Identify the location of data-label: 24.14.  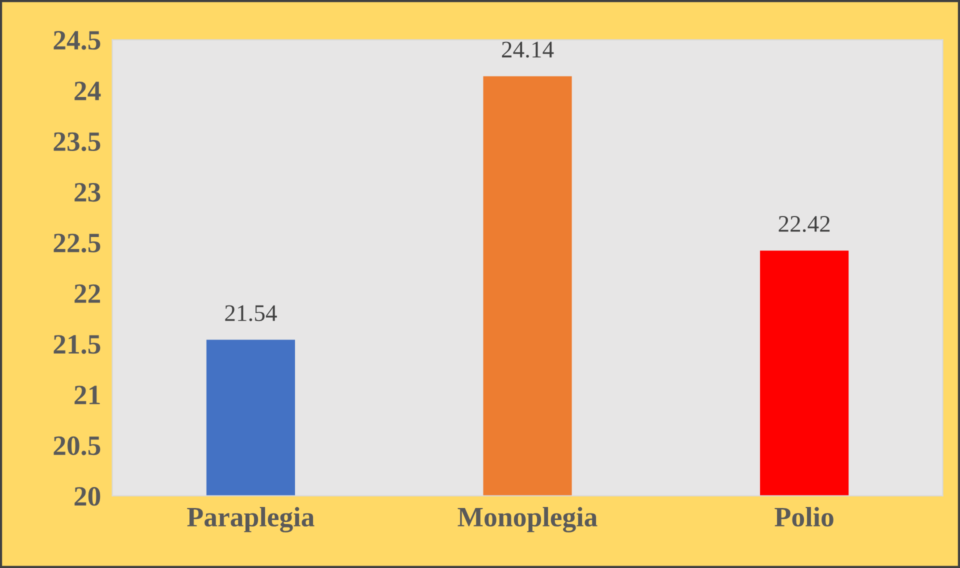
(528, 50).